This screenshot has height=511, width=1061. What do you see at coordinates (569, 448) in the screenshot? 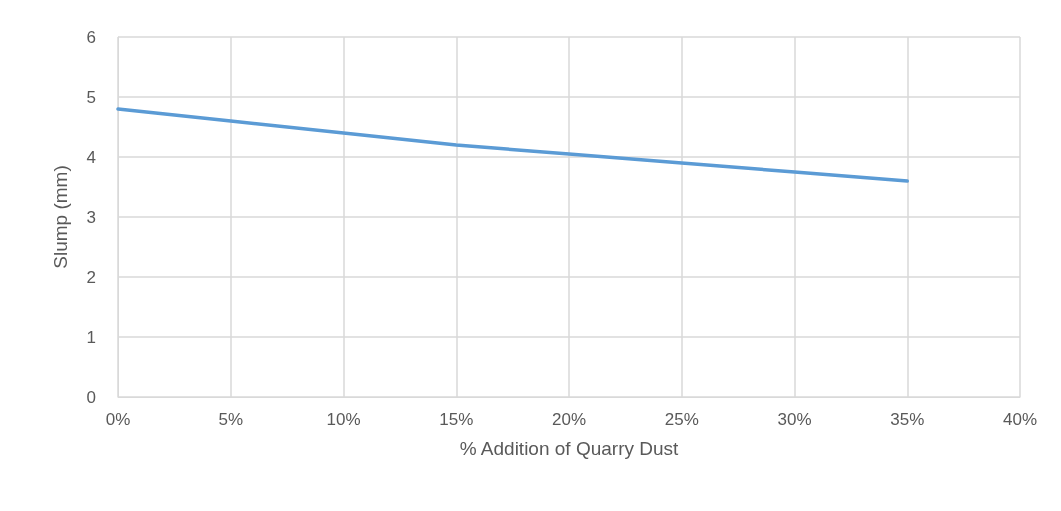
I see `x-axis-title: % Addition of Quarry Dust` at bounding box center [569, 448].